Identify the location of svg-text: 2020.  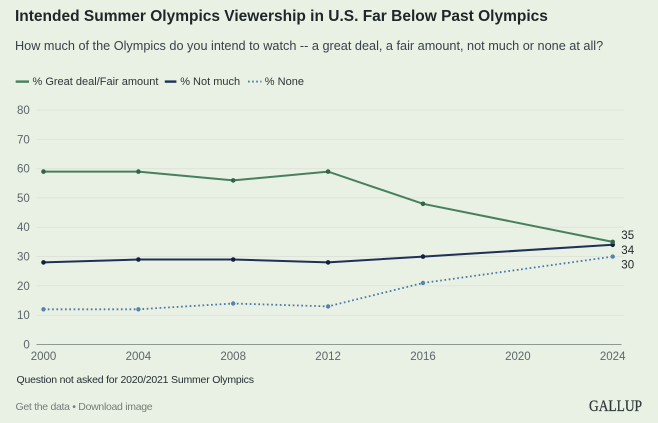
(518, 357).